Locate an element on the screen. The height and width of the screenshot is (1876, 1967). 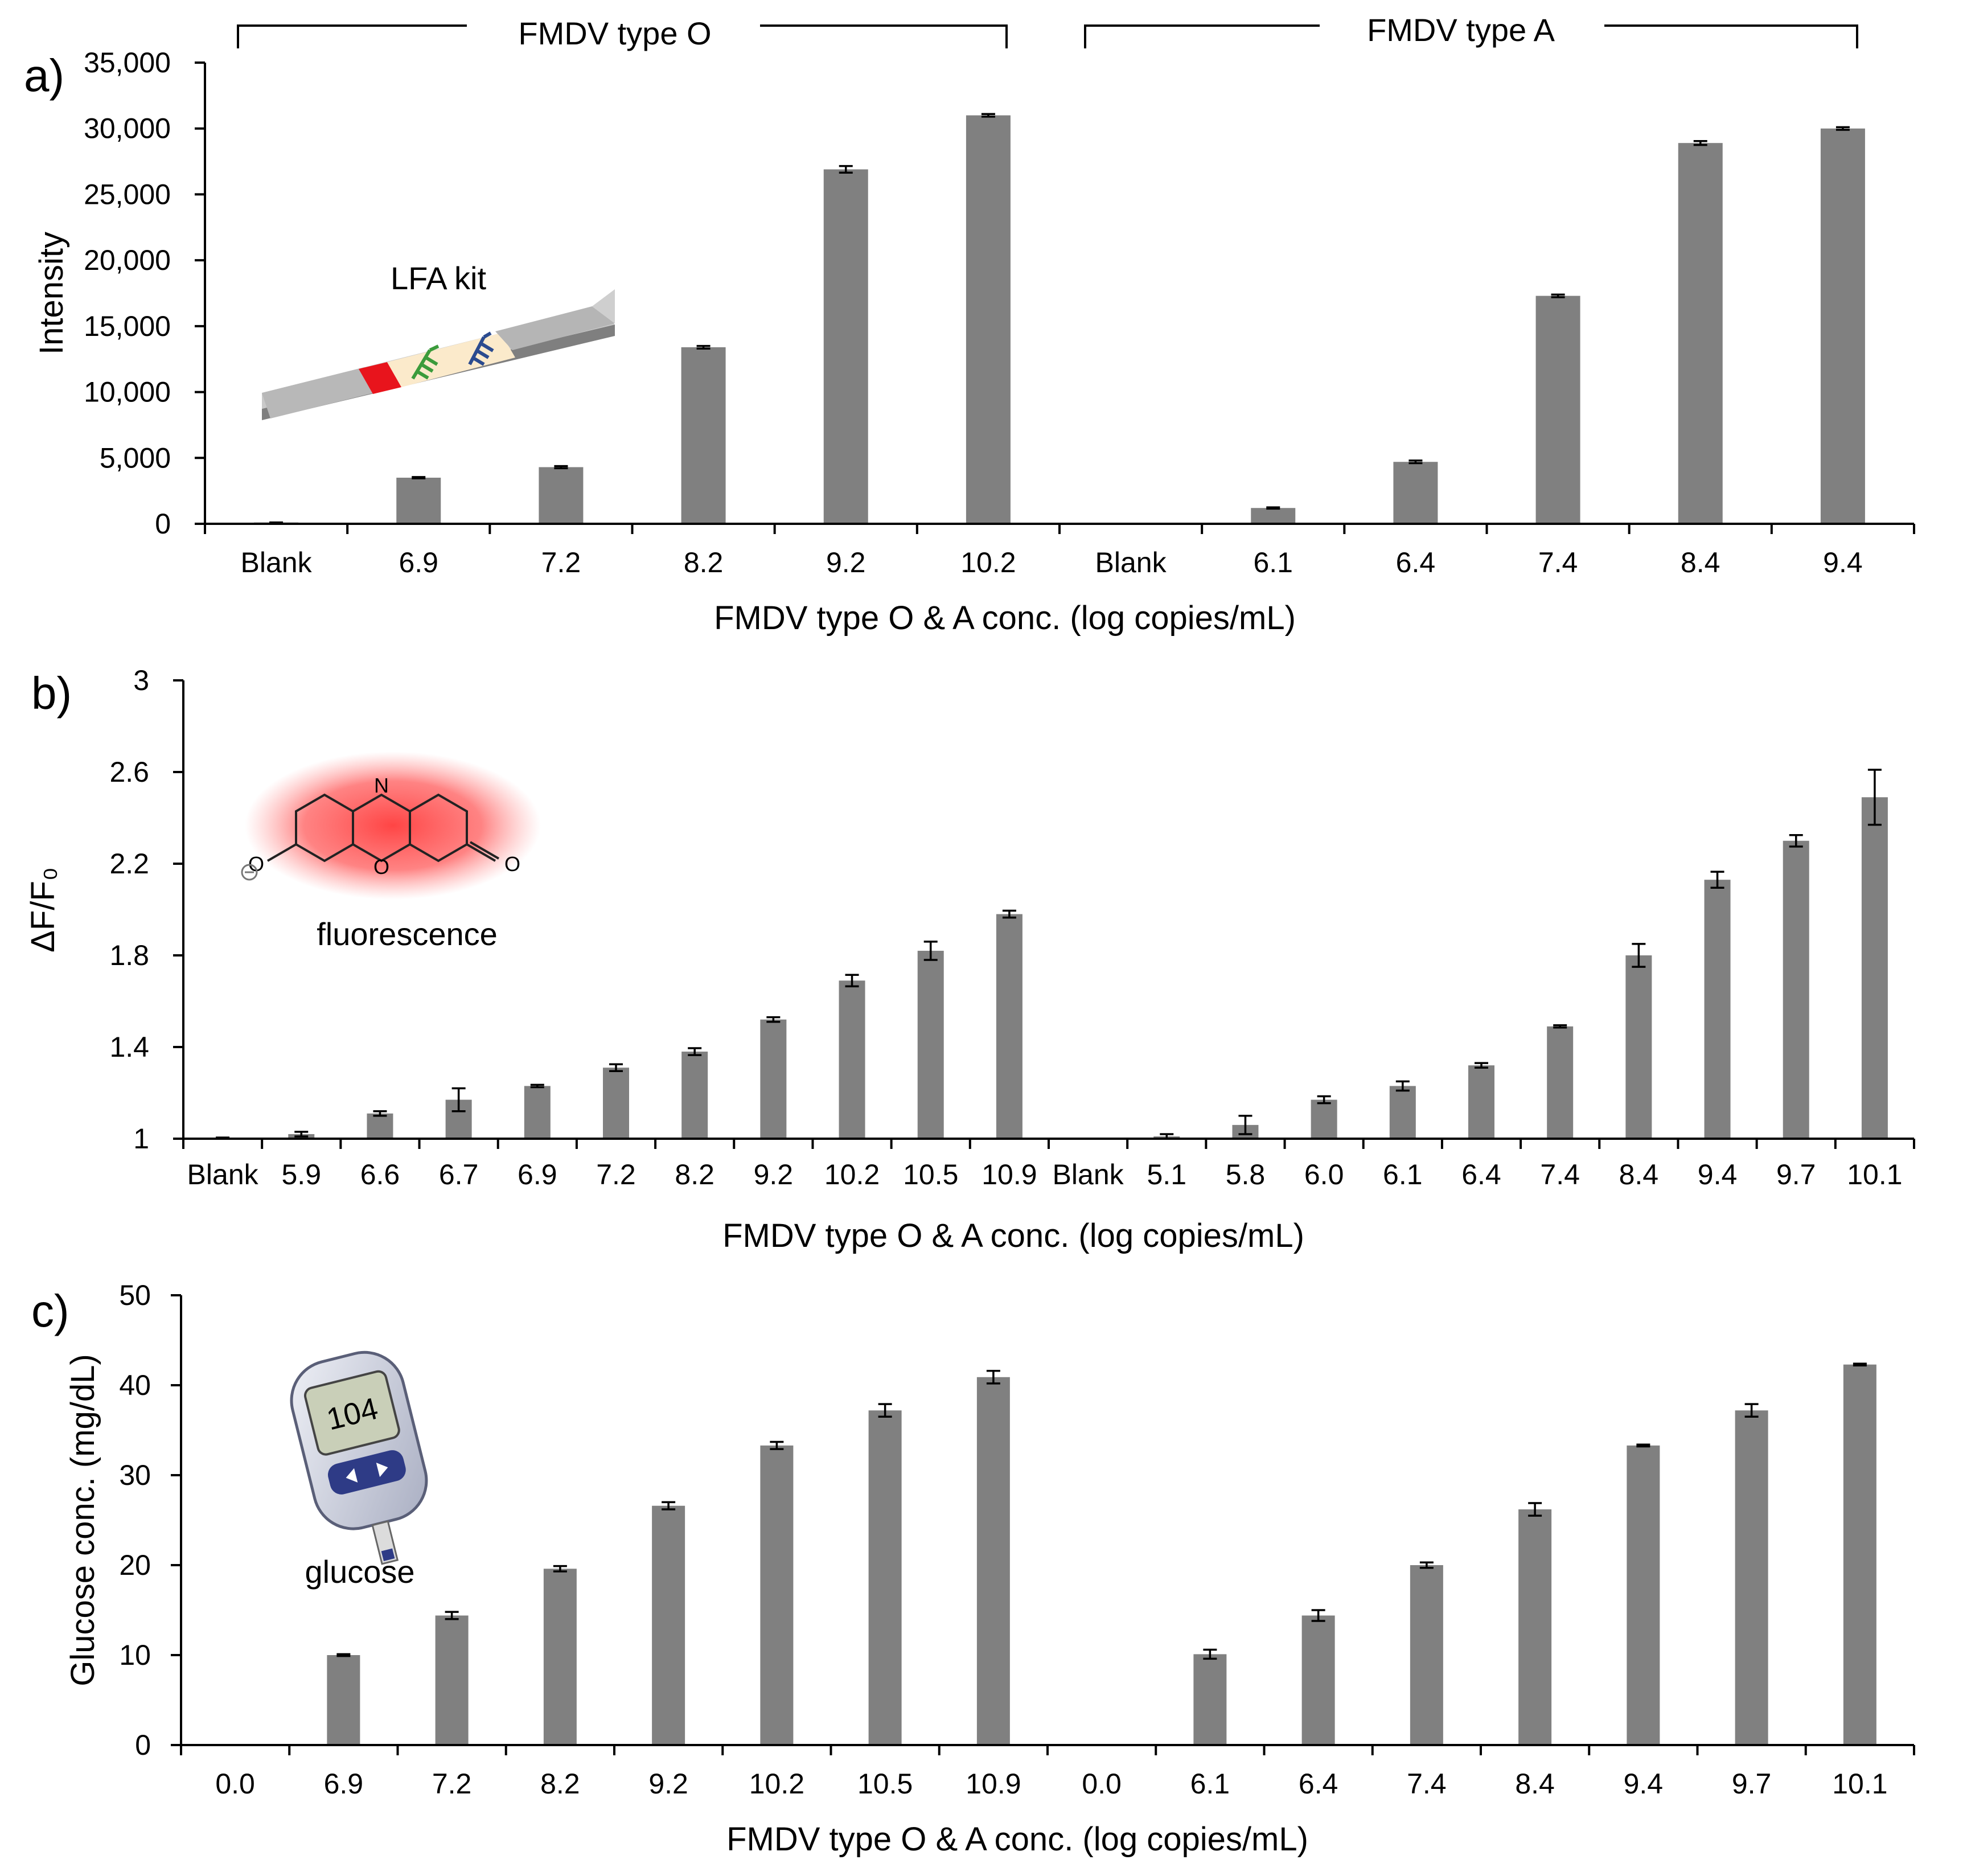
x-axis-title: FMDV type O & A conc. (log copies/mL) is located at coordinates (1013, 1235).